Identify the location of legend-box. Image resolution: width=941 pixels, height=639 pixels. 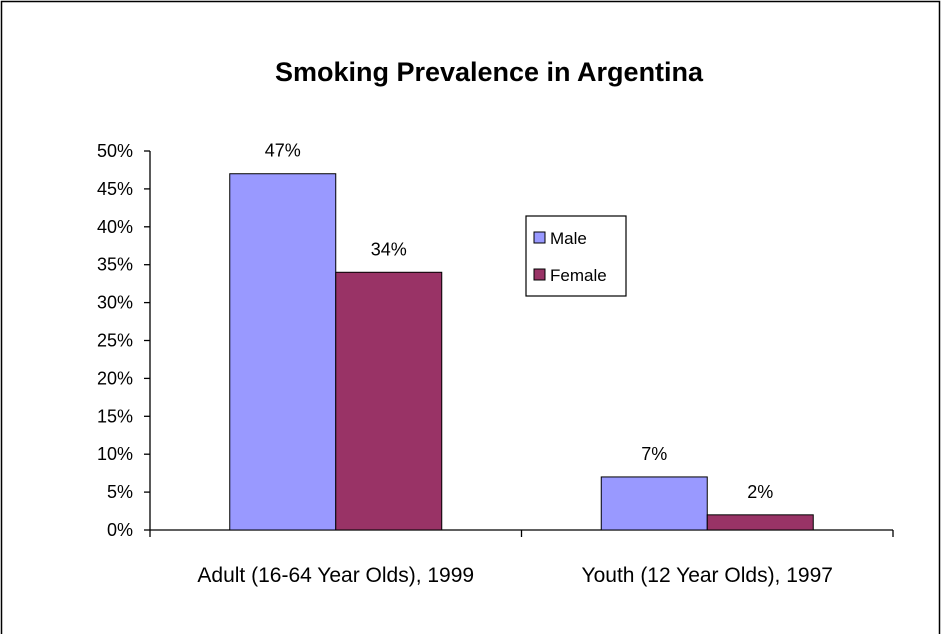
(576, 256).